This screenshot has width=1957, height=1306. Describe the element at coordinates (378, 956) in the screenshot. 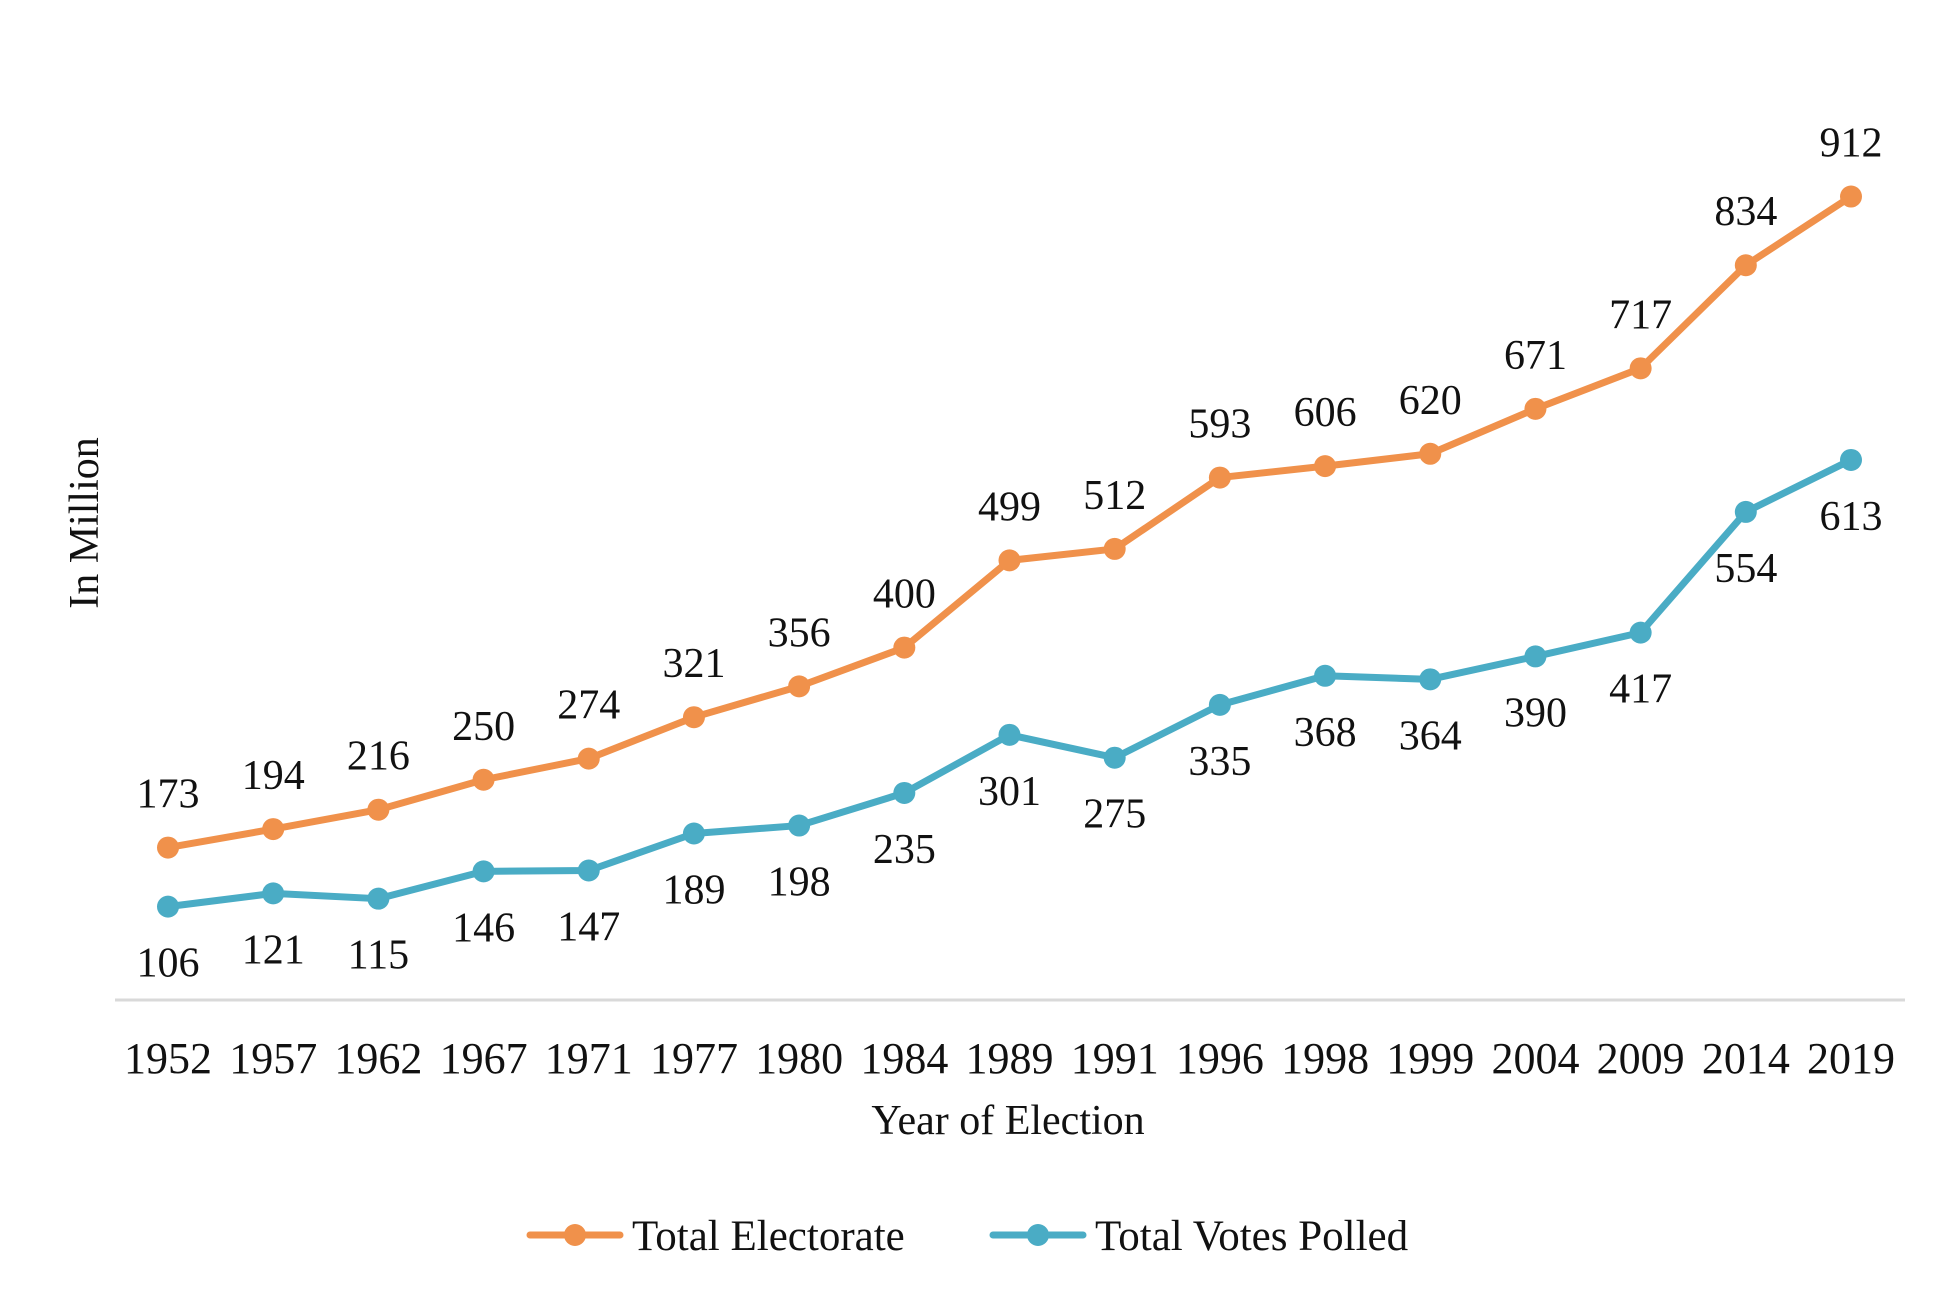

I see `data-label: 115` at that location.